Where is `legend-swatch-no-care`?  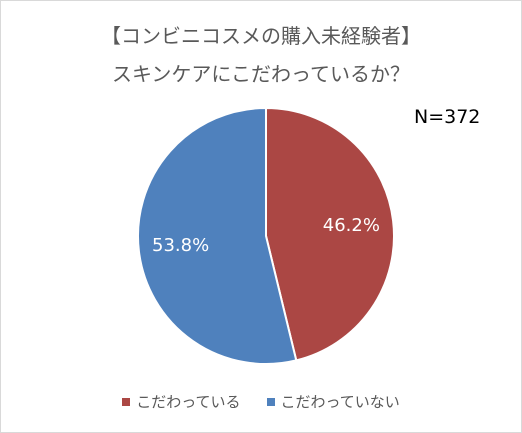 legend-swatch-no-care is located at coordinates (270, 401).